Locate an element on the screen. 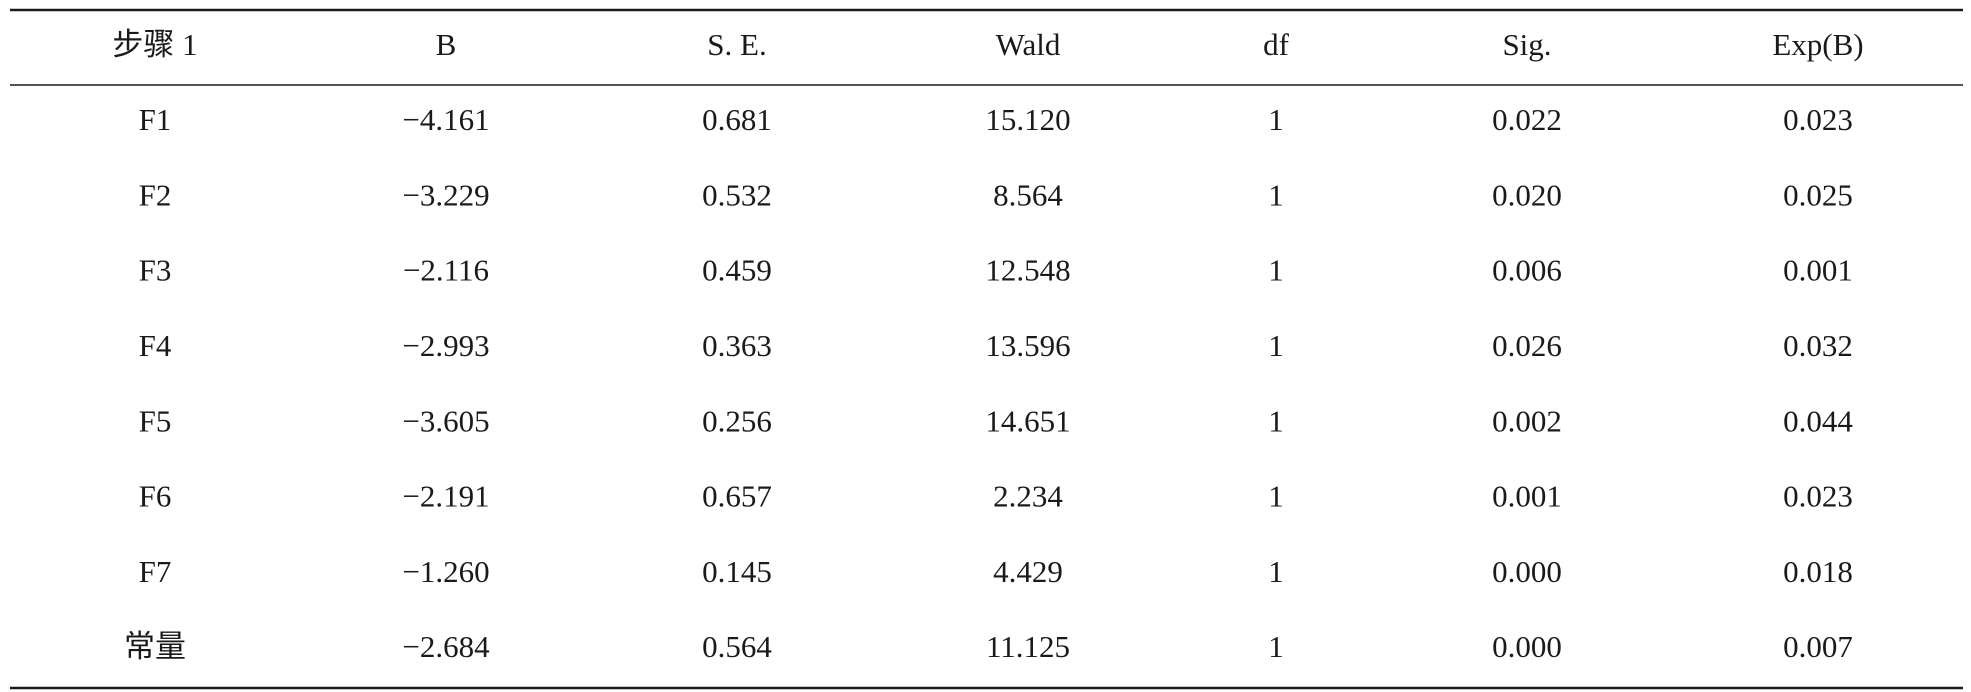  cell: 0.256 is located at coordinates (737, 420).